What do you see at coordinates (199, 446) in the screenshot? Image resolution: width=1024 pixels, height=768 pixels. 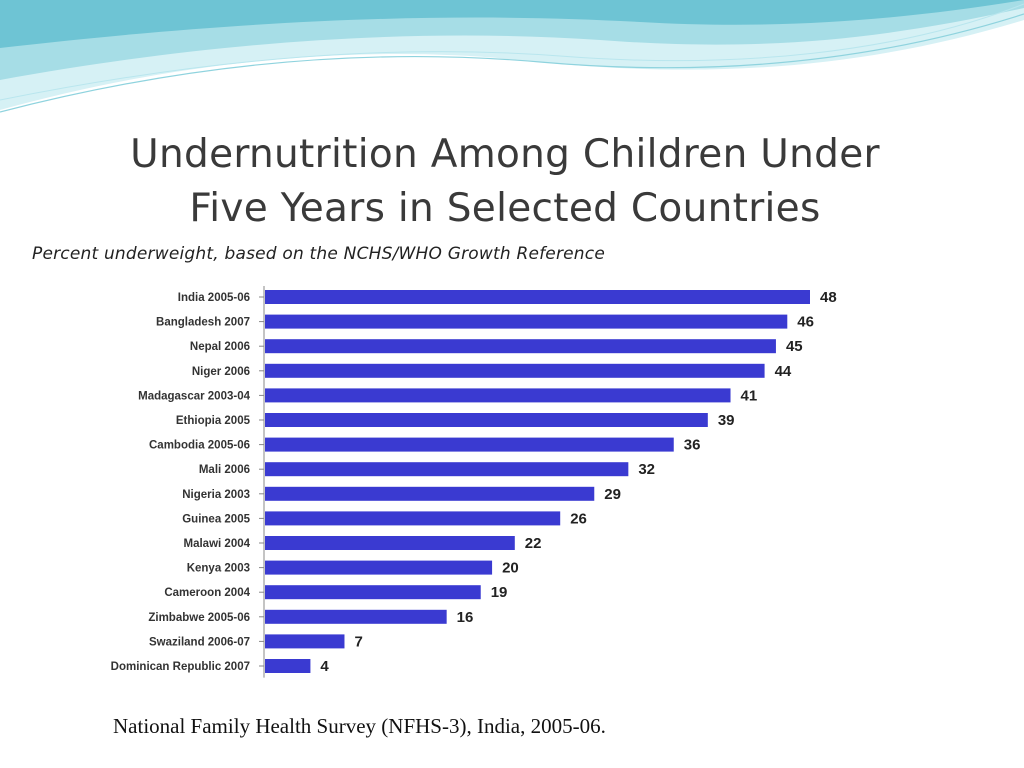 I see `tick-label-cambodia-2005-06: Cambodia 2005-06` at bounding box center [199, 446].